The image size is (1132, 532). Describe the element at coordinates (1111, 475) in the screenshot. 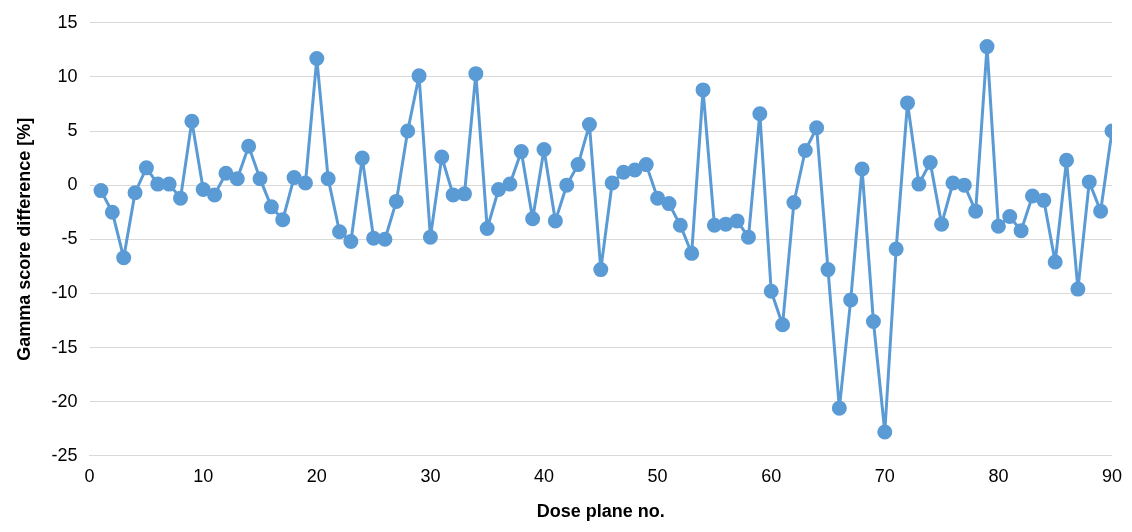

I see `x-tick-label: 90` at that location.